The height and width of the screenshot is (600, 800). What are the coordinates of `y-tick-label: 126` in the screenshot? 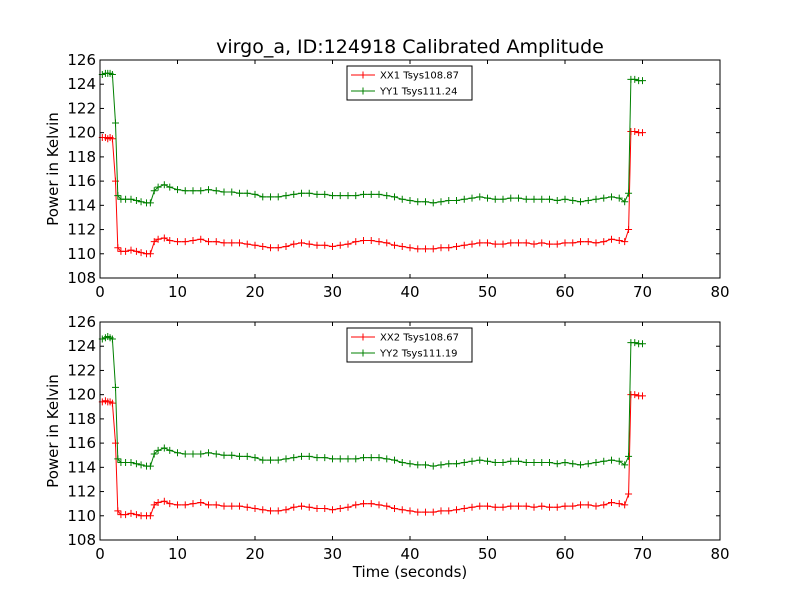 It's located at (81, 60).